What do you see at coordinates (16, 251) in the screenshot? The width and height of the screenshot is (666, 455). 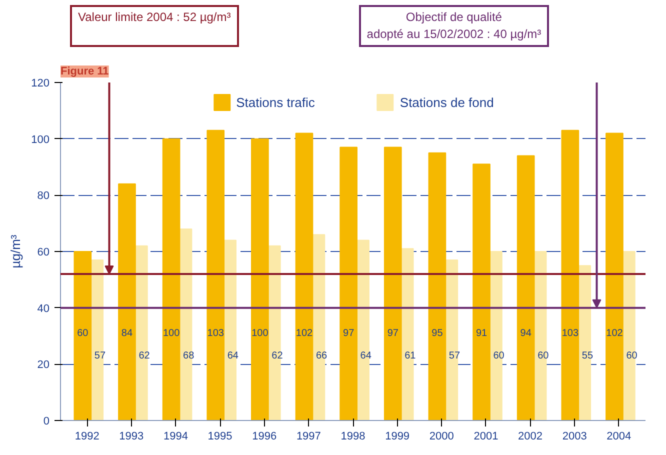 I see `y-axis-title: µg/m³` at bounding box center [16, 251].